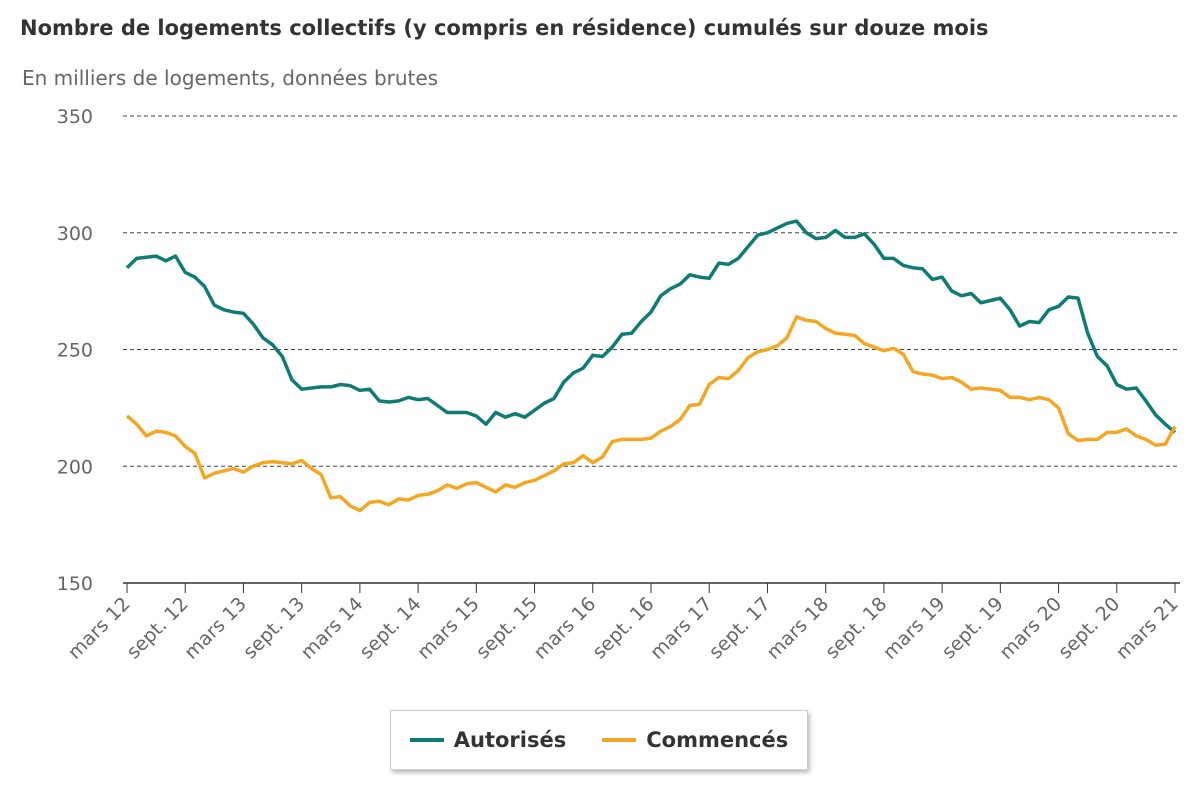 Image resolution: width=1200 pixels, height=800 pixels. I want to click on x-tick-label: mars 21, so click(1147, 628).